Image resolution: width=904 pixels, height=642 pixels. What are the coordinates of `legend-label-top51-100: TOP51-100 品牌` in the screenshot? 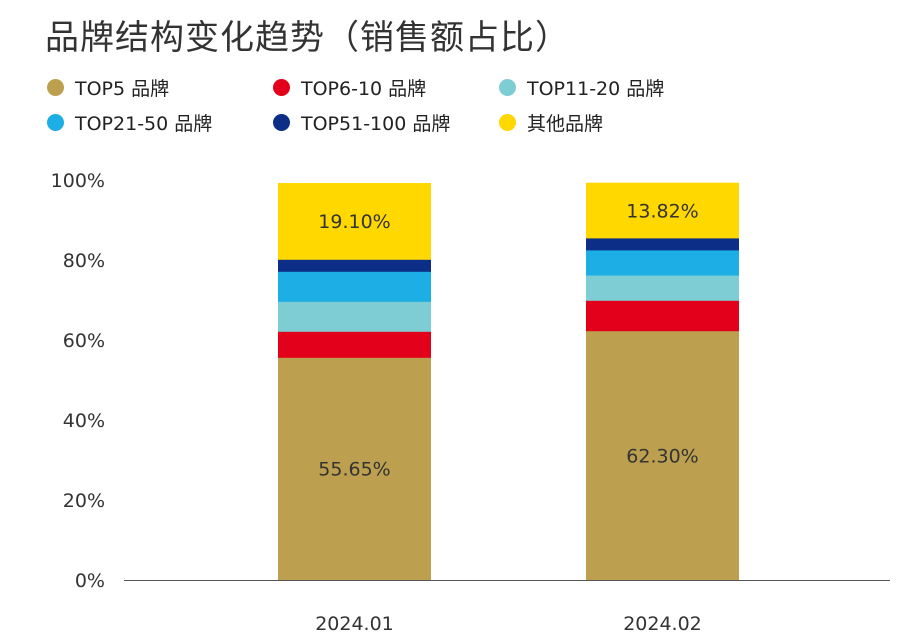 It's located at (376, 123).